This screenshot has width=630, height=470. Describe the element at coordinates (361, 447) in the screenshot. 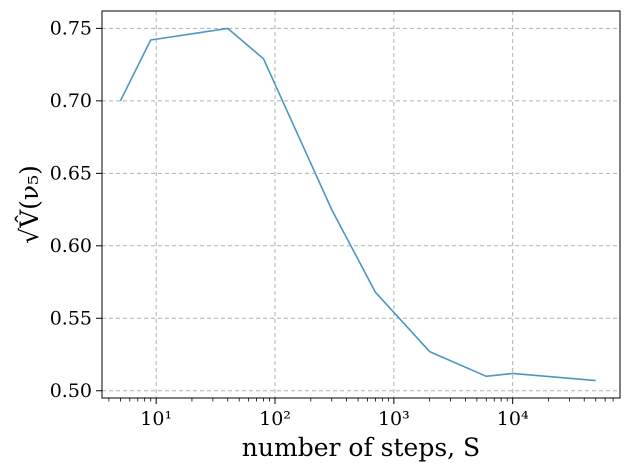

I see `x-axis-label: number of steps, S` at that location.